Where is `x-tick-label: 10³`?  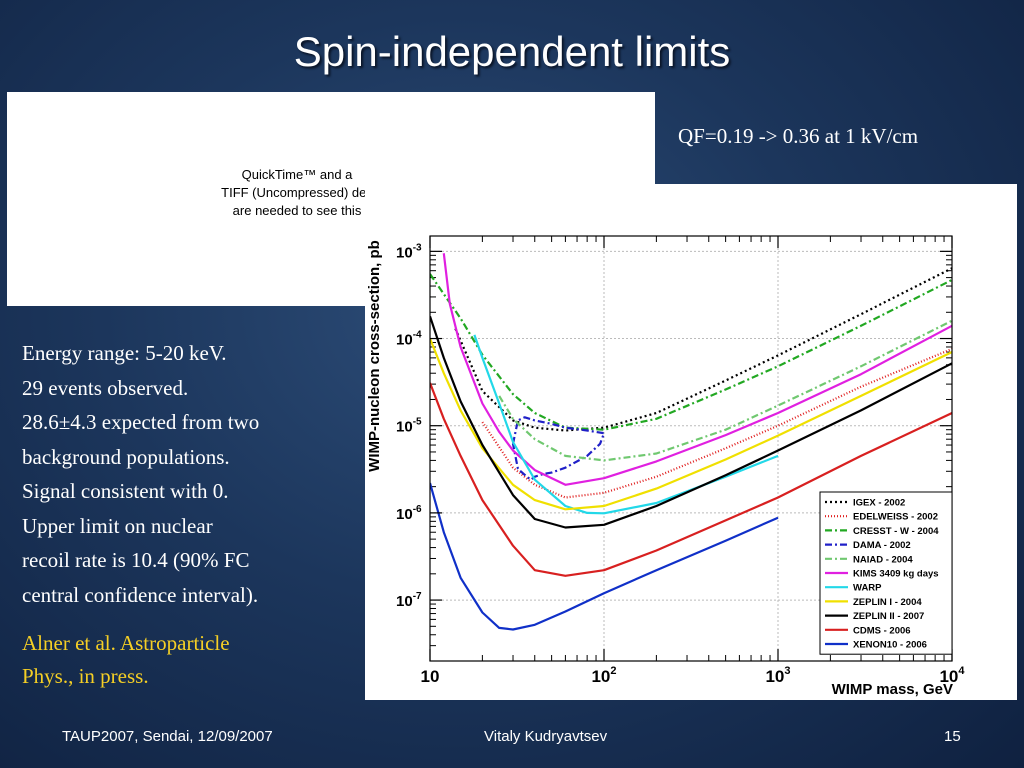
x-tick-label: 10³ is located at coordinates (777, 675).